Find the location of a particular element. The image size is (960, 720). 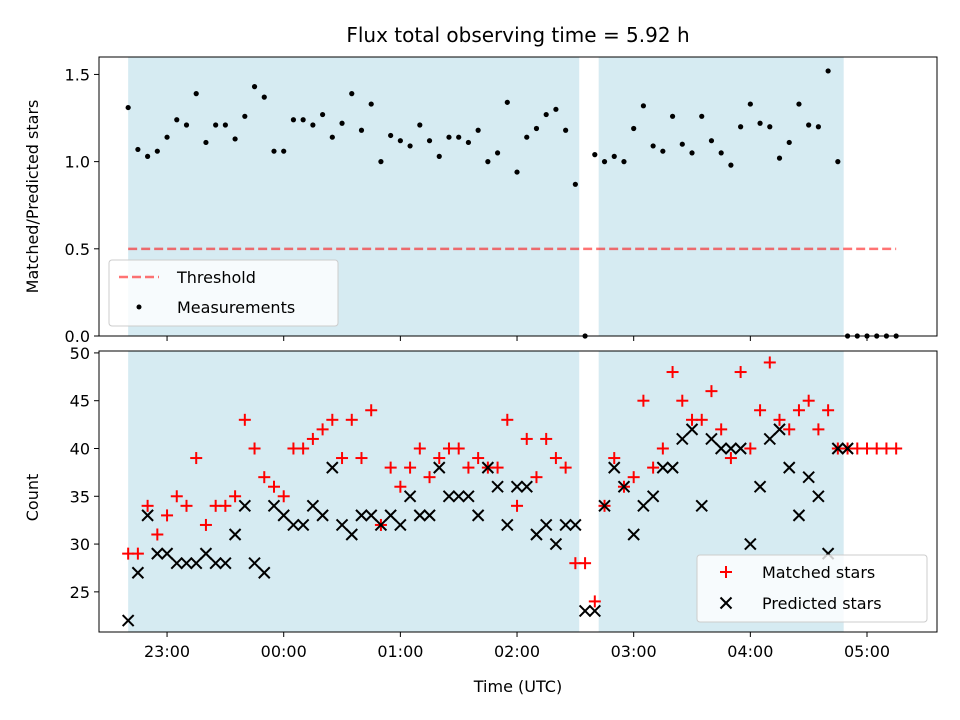

legend-plus-marker is located at coordinates (726, 572).